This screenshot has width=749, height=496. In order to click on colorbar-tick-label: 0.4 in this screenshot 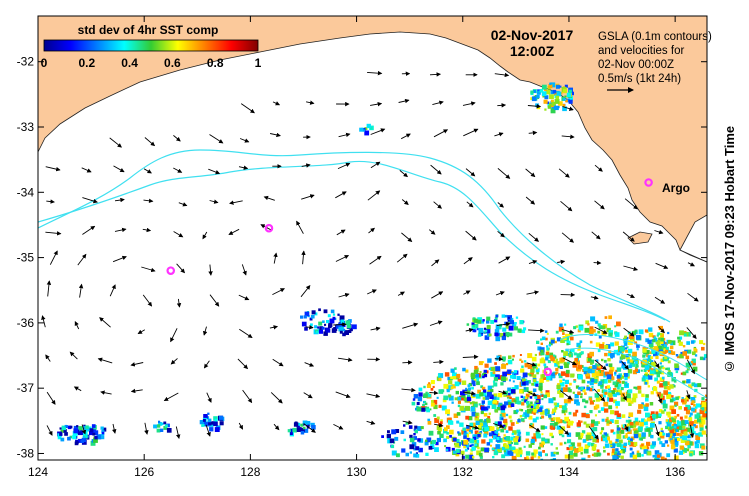, I will do `click(129, 63)`.